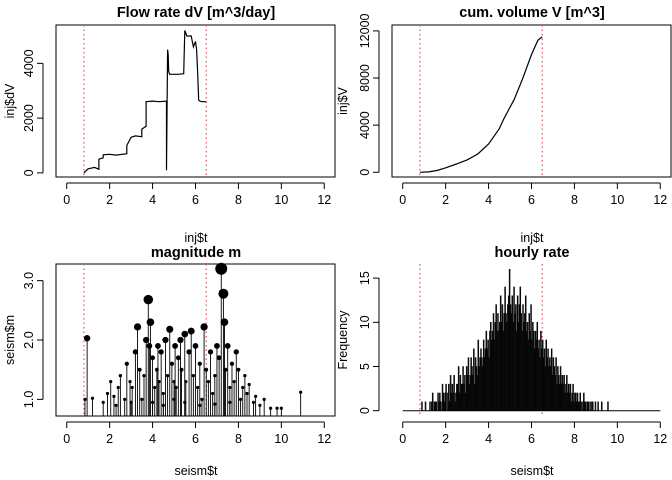  I want to click on hourly-y-tick-label: 10, so click(365, 322).